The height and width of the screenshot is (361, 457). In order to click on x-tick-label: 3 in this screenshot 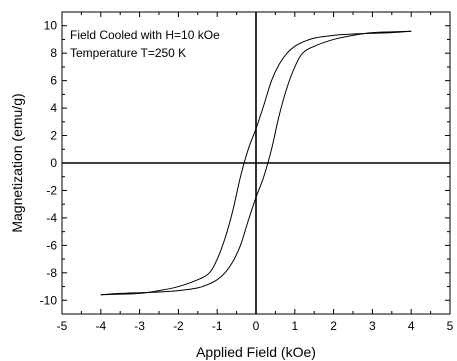, I will do `click(372, 326)`.